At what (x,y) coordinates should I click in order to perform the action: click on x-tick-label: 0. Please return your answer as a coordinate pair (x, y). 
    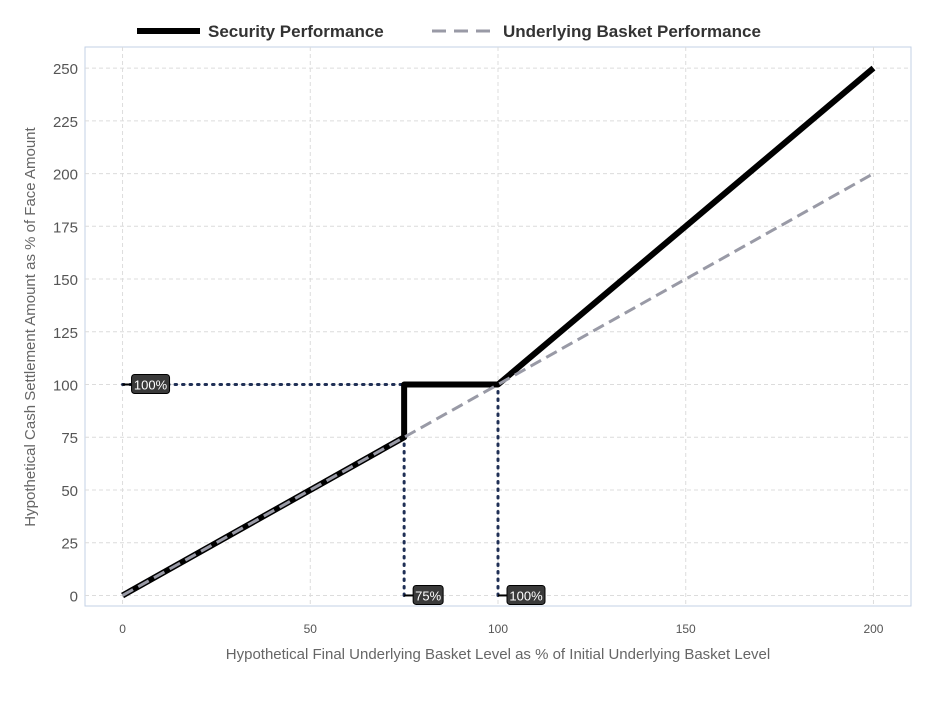
    Looking at the image, I should click on (122, 629).